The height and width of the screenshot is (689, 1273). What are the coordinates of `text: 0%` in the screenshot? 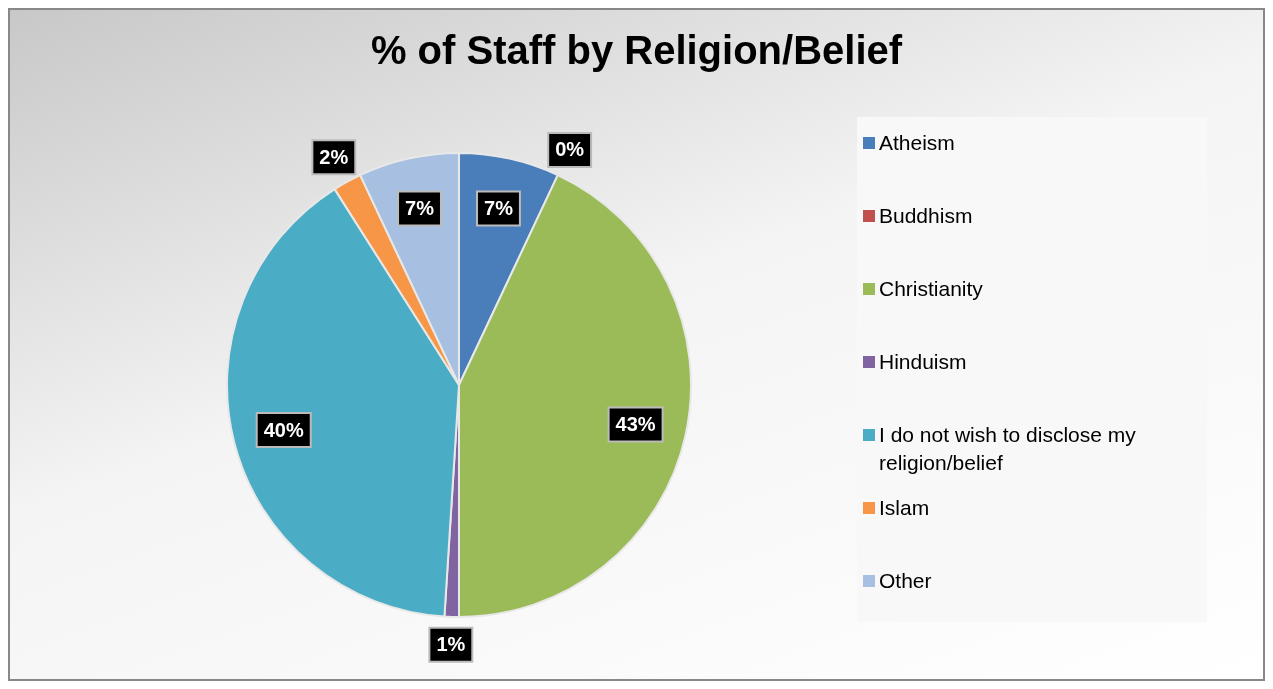 It's located at (570, 149).